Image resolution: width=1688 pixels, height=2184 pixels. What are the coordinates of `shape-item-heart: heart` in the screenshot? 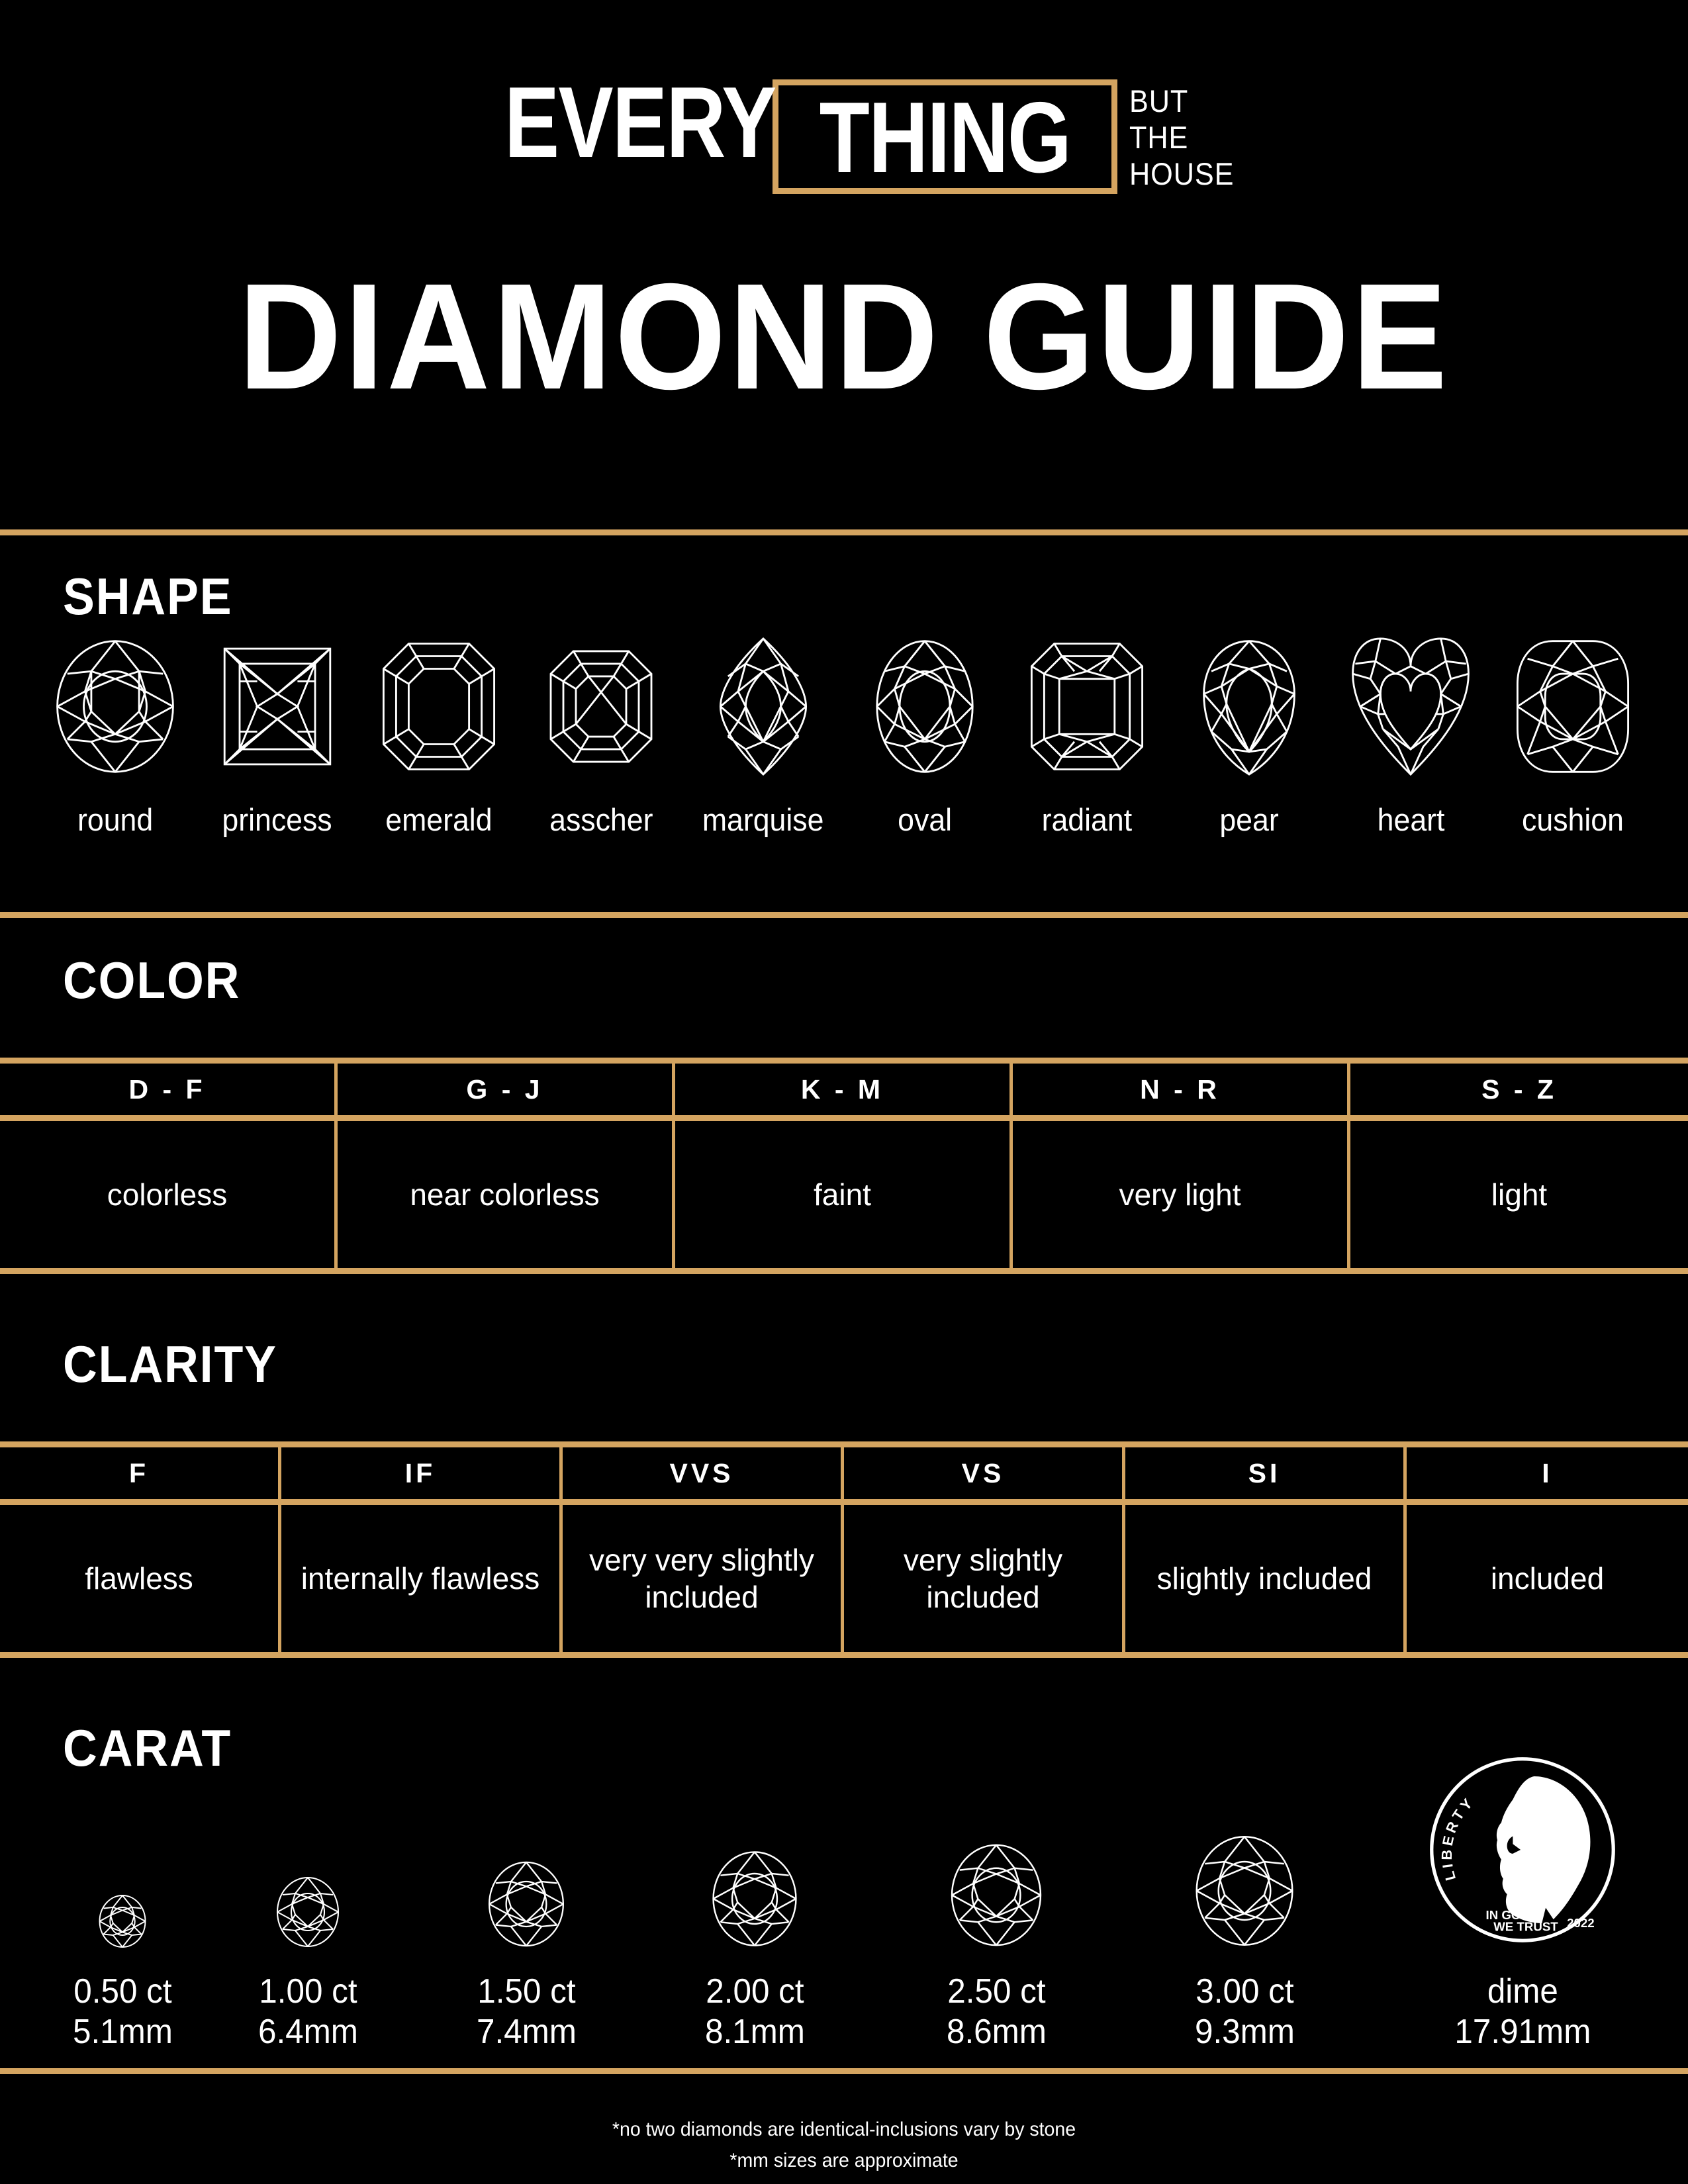 It's located at (1410, 735).